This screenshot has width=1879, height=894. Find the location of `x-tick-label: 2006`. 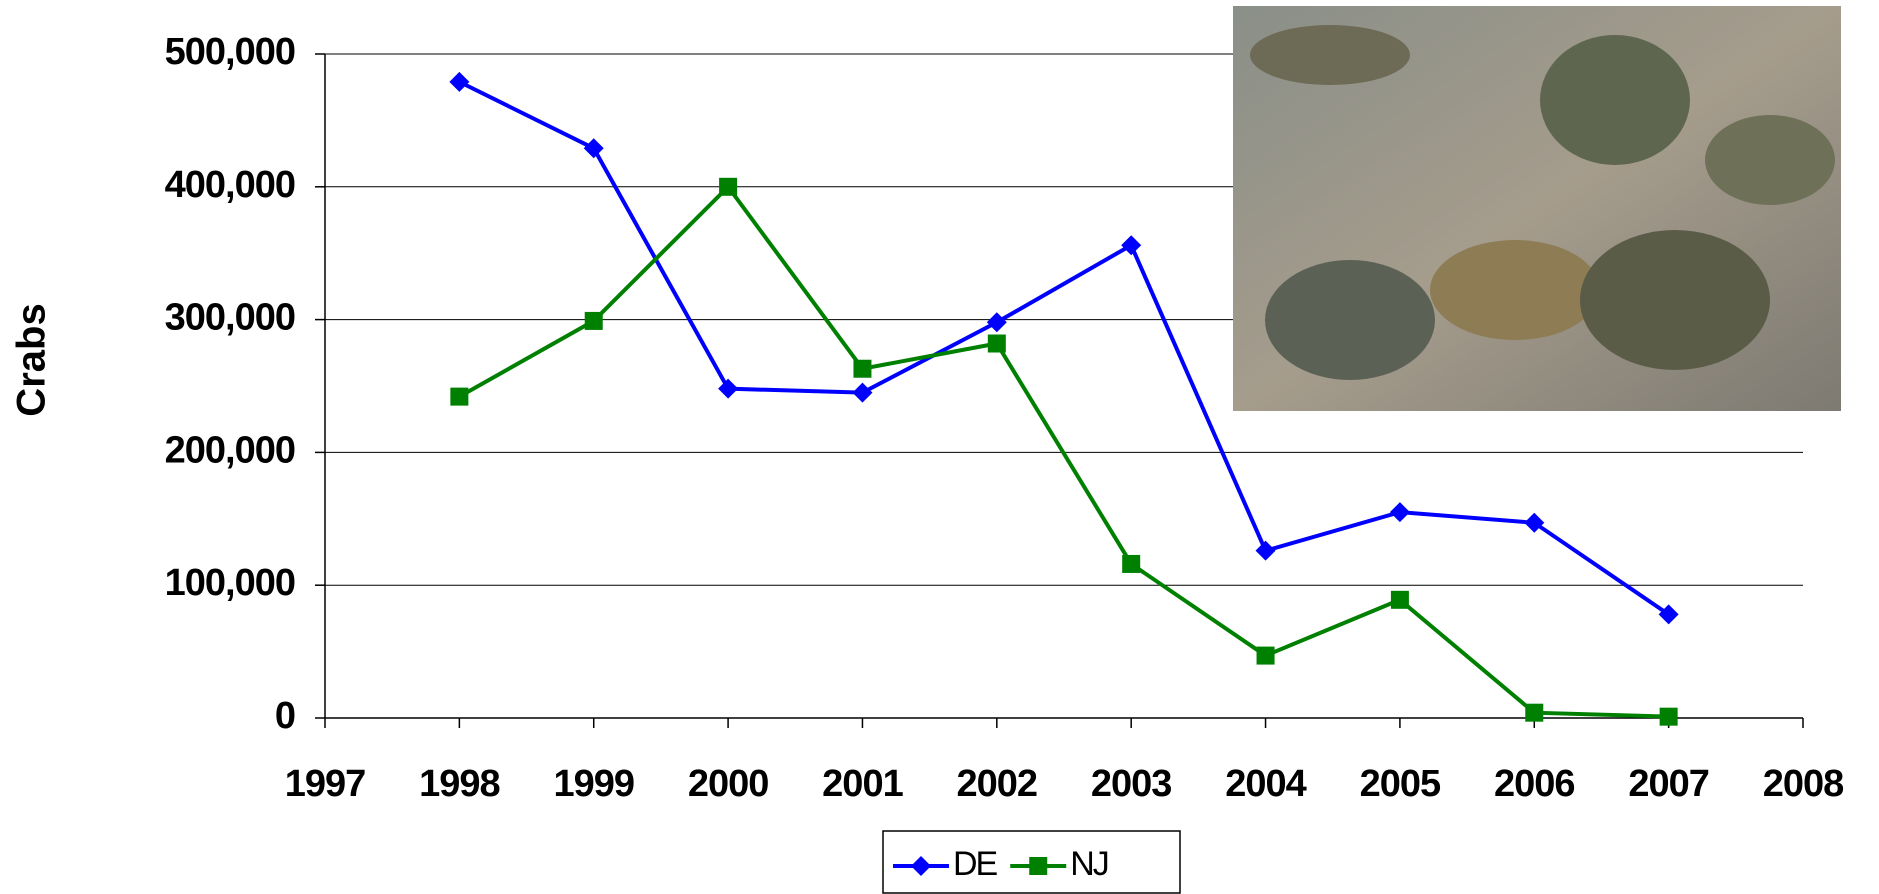

x-tick-label: 2006 is located at coordinates (1534, 784).